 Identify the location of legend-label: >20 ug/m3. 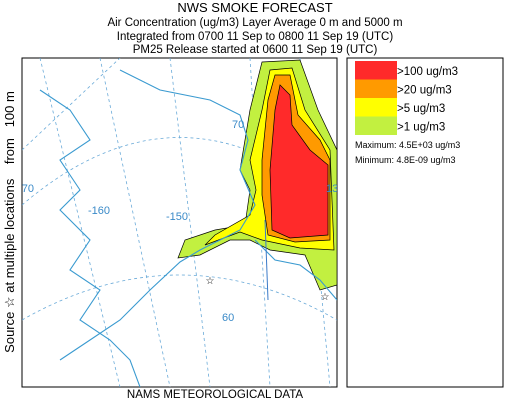
(424, 91).